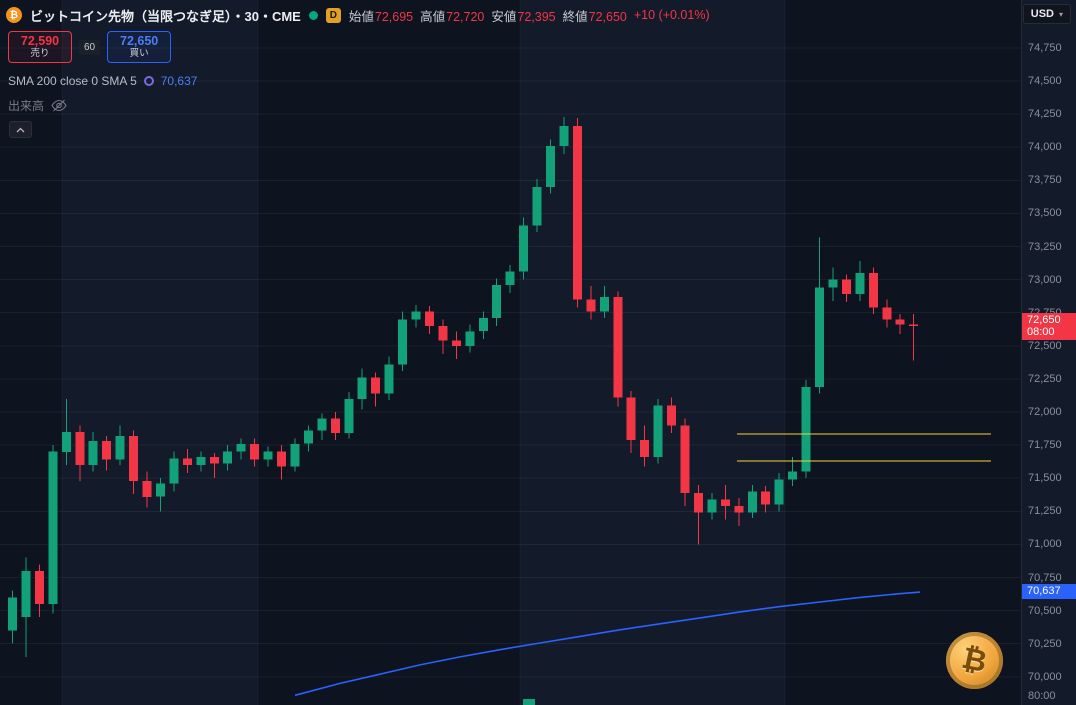 This screenshot has height=705, width=1076. I want to click on buy-price: 72,650, so click(139, 40).